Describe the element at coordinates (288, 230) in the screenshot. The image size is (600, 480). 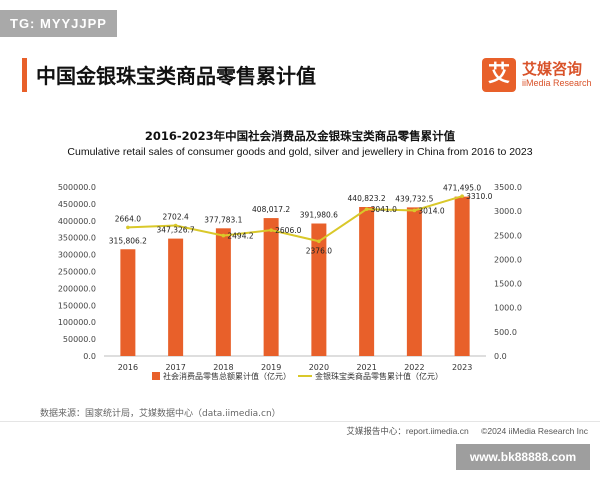
I see `line-value-label: 2606.0` at that location.